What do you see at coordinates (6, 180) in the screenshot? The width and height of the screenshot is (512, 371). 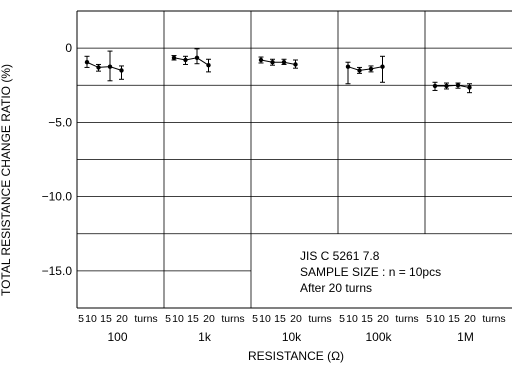 I see `y-axis-label: TOTAL RESISTANCE CHANGE RATIO (%)` at bounding box center [6, 180].